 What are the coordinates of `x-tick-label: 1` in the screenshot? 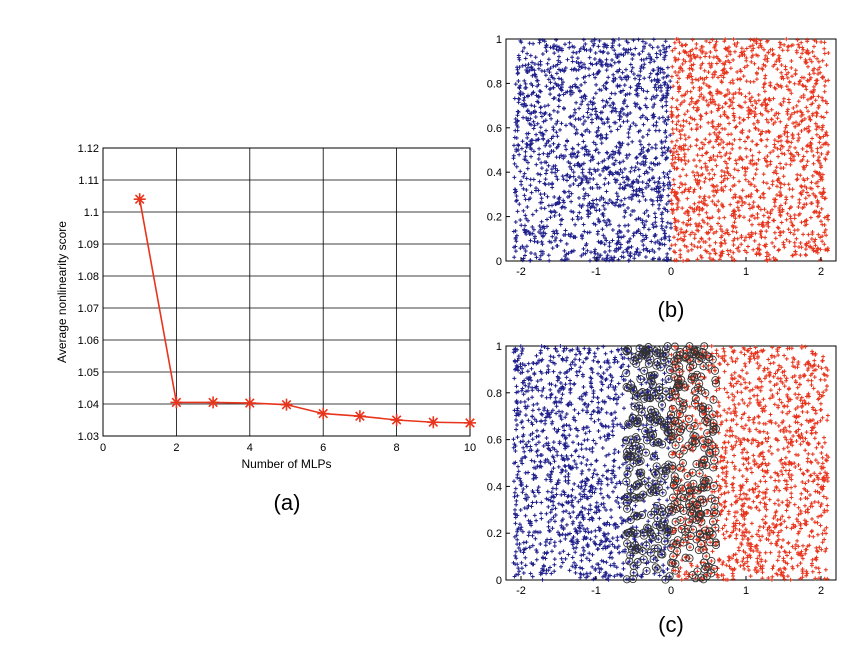 It's located at (746, 591).